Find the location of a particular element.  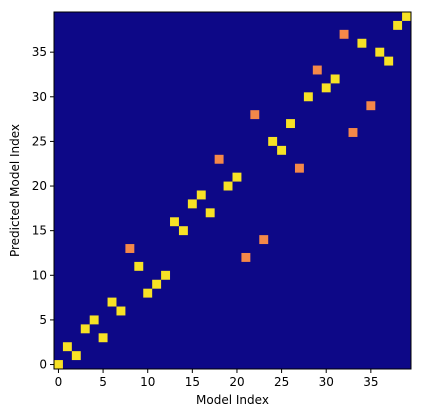

x-tick-label: 10 is located at coordinates (147, 382).